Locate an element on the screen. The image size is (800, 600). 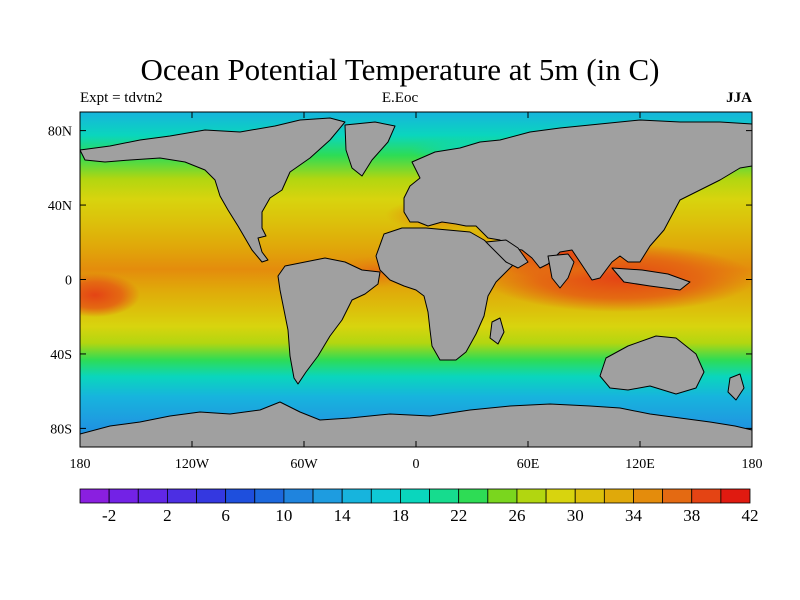
land-india is located at coordinates (561, 271).